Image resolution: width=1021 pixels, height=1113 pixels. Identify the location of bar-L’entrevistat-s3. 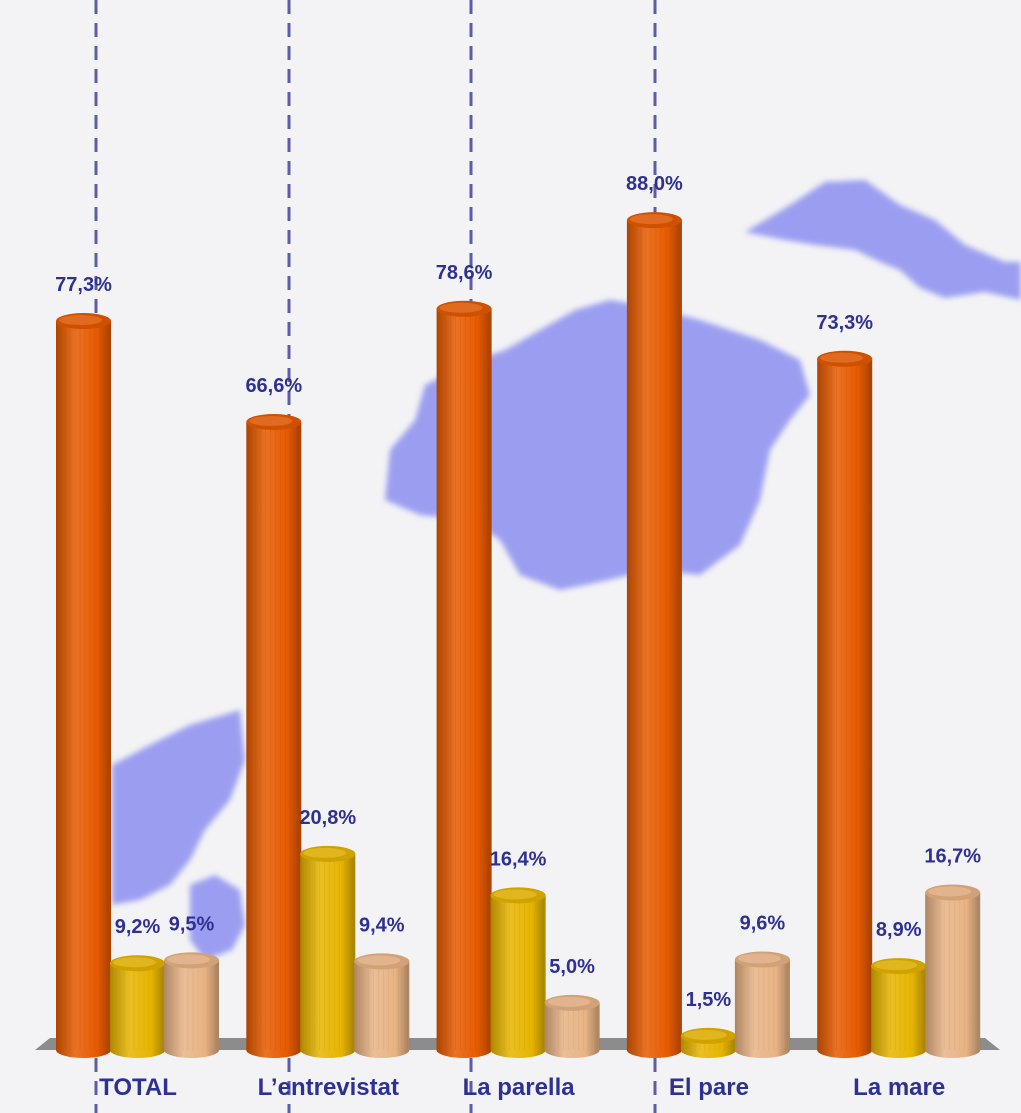
(382, 1005).